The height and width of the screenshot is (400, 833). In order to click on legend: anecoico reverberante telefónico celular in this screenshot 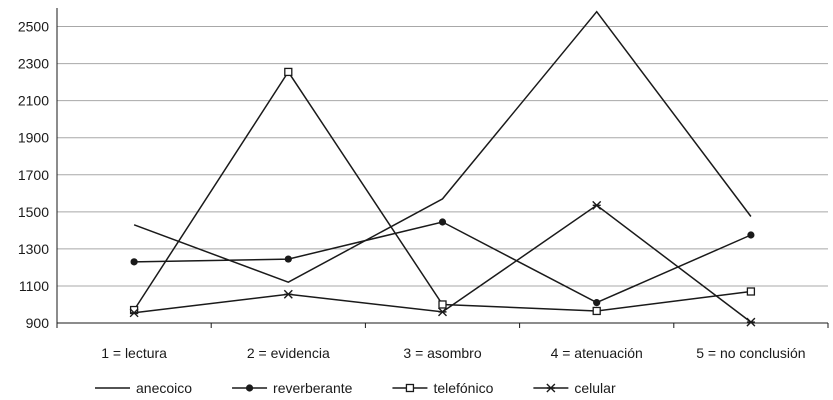, I will do `click(355, 388)`.